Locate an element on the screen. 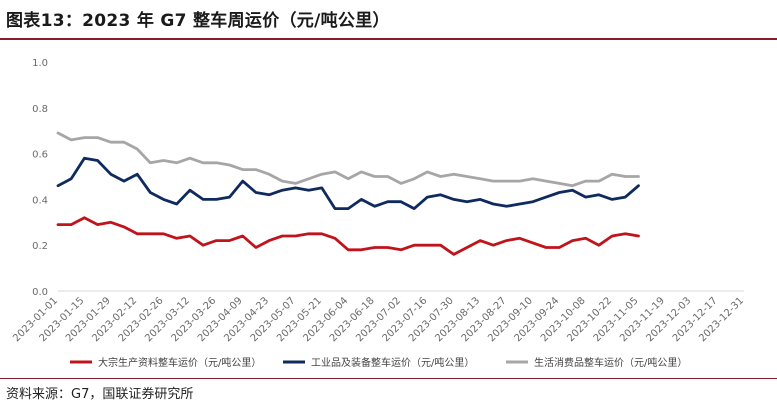  legend-label: 工业品及装备整车运价（元/吨公里） is located at coordinates (392, 362).